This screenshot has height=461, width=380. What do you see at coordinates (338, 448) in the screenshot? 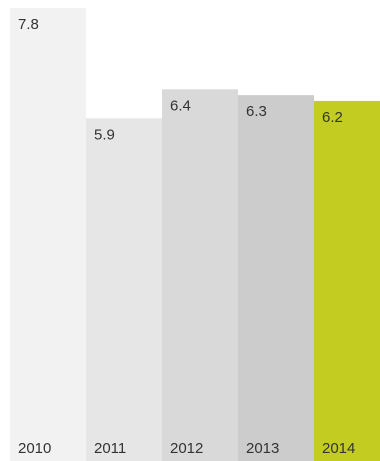
I see `category-label-2014: 2014` at bounding box center [338, 448].